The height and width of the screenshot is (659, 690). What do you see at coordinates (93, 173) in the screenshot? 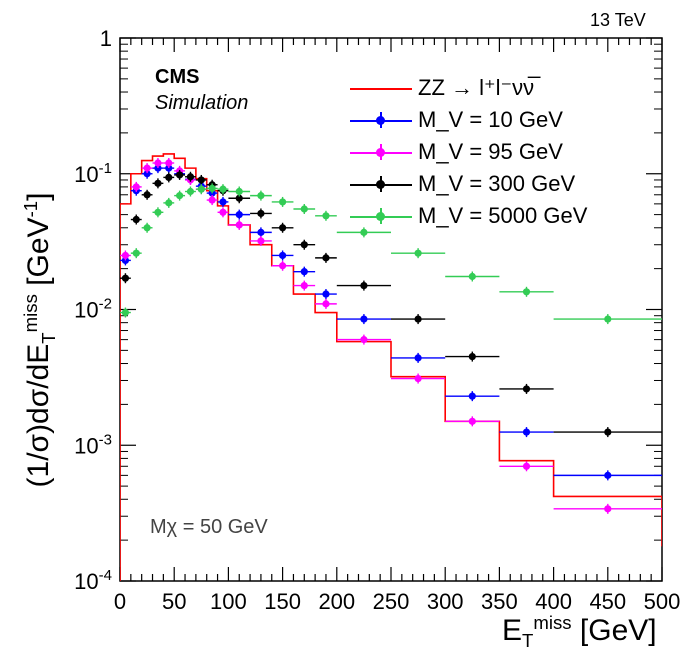
I see `y-tick-label: 10⁻¹` at bounding box center [93, 173].